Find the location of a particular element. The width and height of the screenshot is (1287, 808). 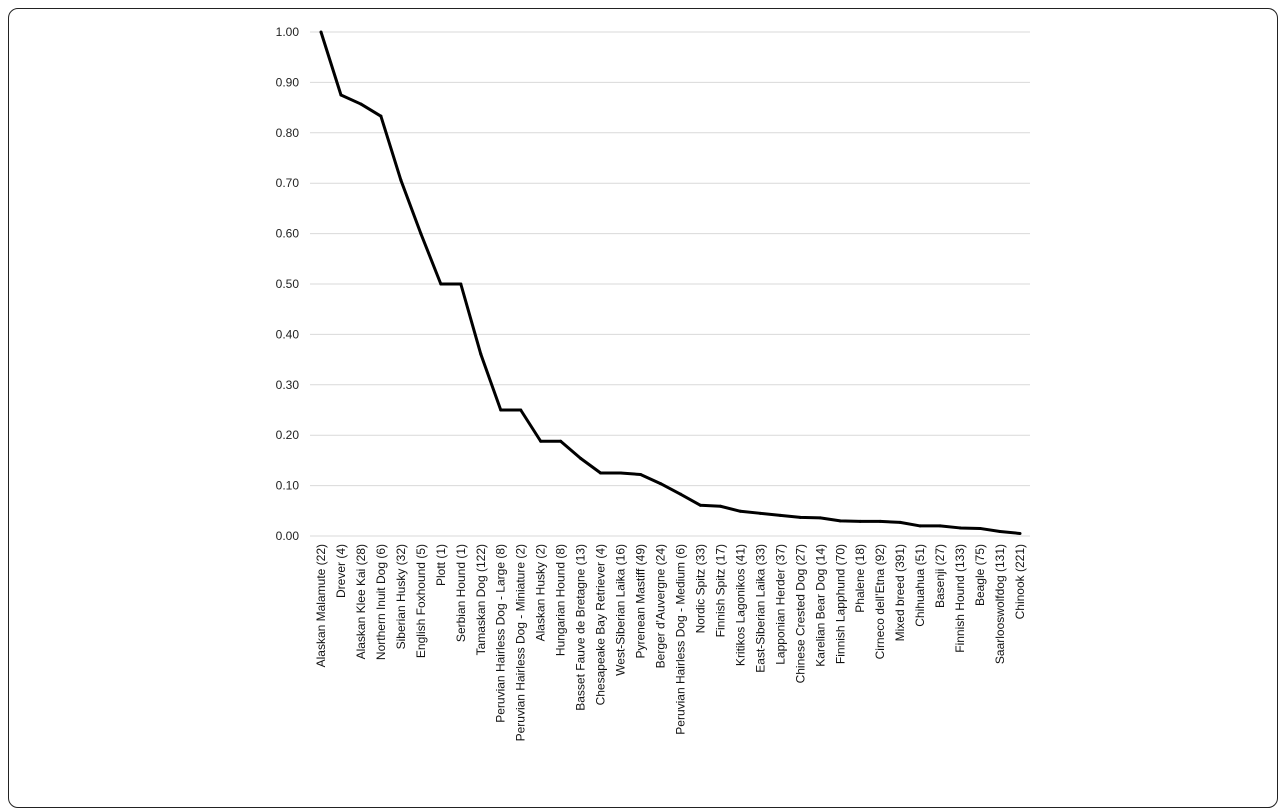

x-tick-label: Hungarian Hound (8) is located at coordinates (561, 600).